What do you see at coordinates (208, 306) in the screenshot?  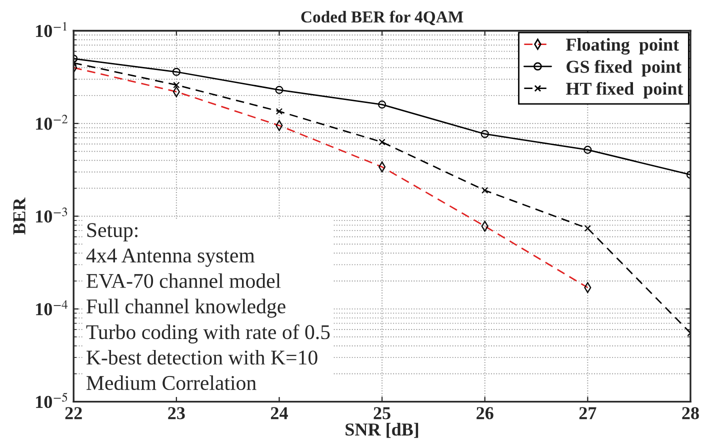 I see `annotation: Setup: 4x4 Antenna system EVA-70 channel model Full channel knowledge Turbo coding with rate of 0.5 K-best detection with K=10 Medium Correlation` at bounding box center [208, 306].